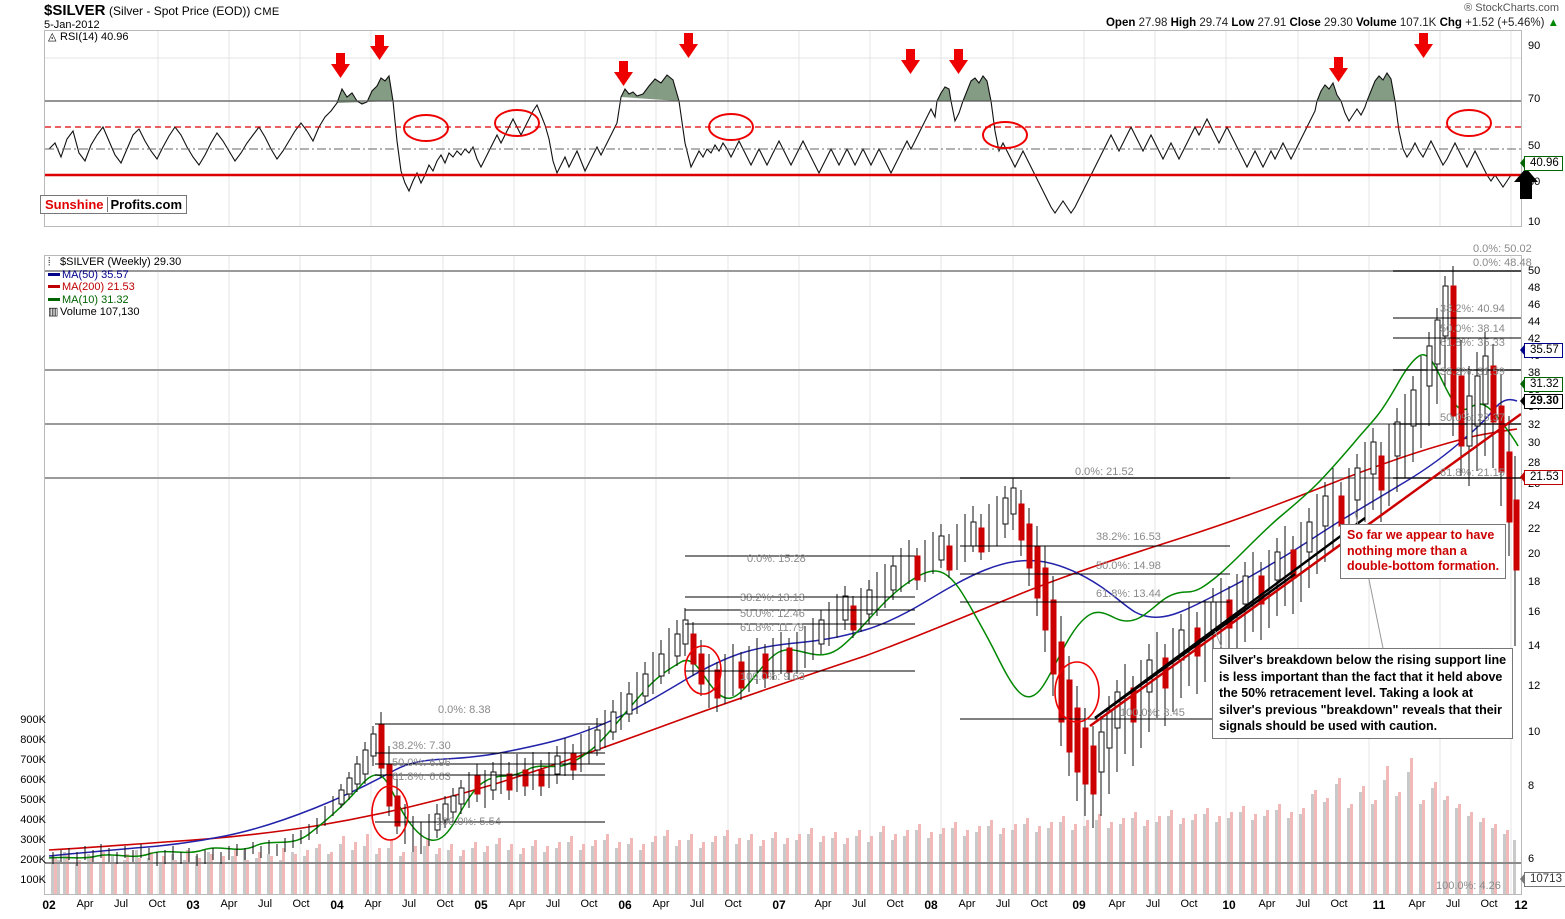  I want to click on volume-ytick: 200K, so click(33, 860).